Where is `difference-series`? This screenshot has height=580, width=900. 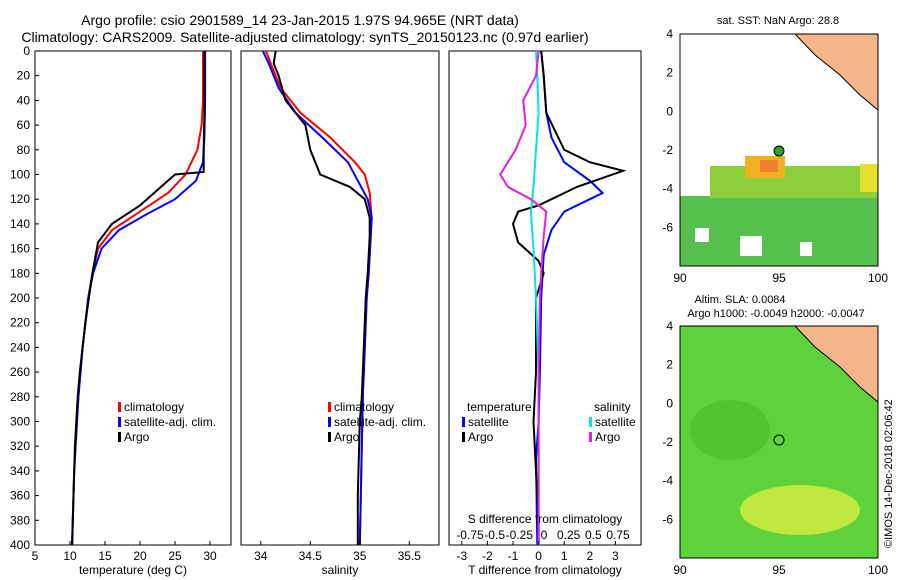 difference-series is located at coordinates (563, 298).